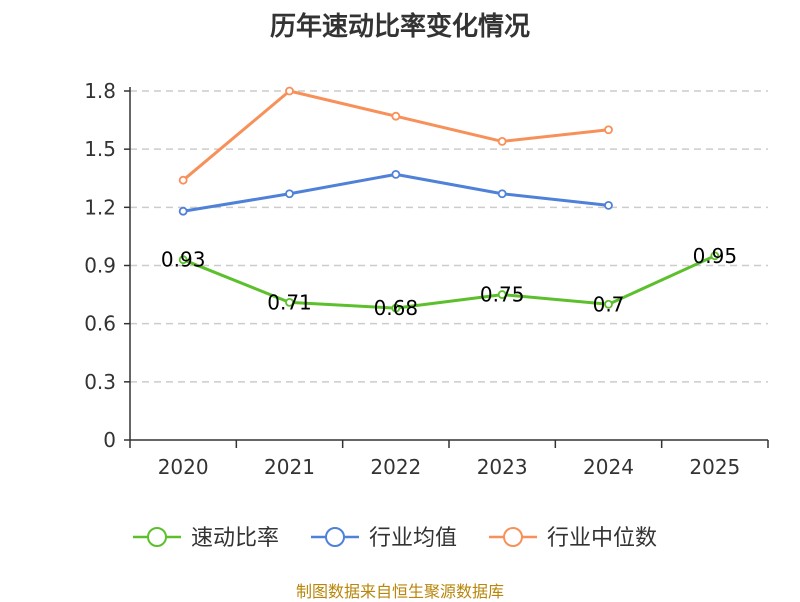 The width and height of the screenshot is (800, 602). Describe the element at coordinates (608, 467) in the screenshot. I see `x-tick-label: 2024` at that location.